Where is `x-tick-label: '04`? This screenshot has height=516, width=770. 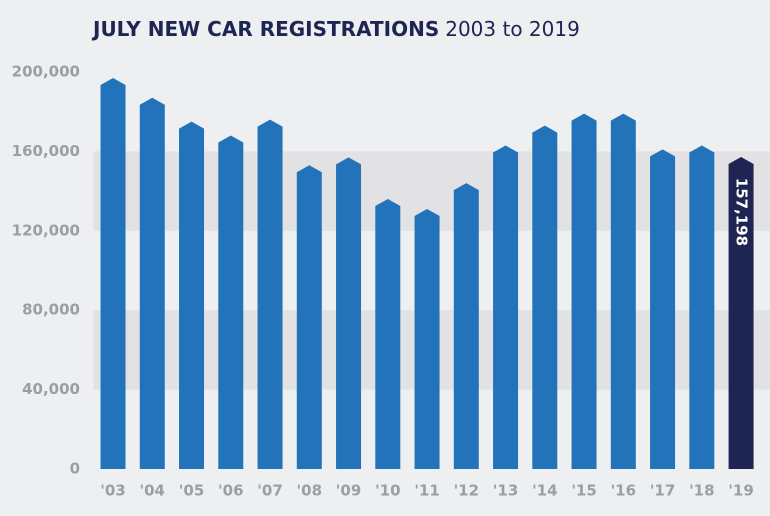
x-tick-label: '04 is located at coordinates (152, 491).